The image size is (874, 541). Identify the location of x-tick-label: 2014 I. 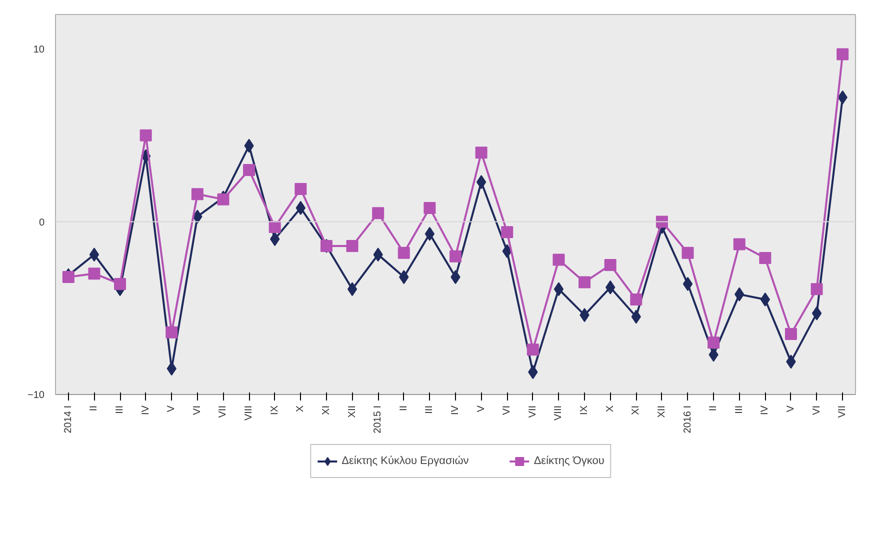
(68, 419).